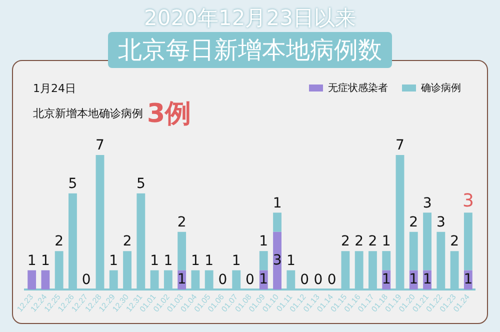 The height and width of the screenshot is (332, 500). I want to click on legend-label: 确诊病例, so click(440, 88).